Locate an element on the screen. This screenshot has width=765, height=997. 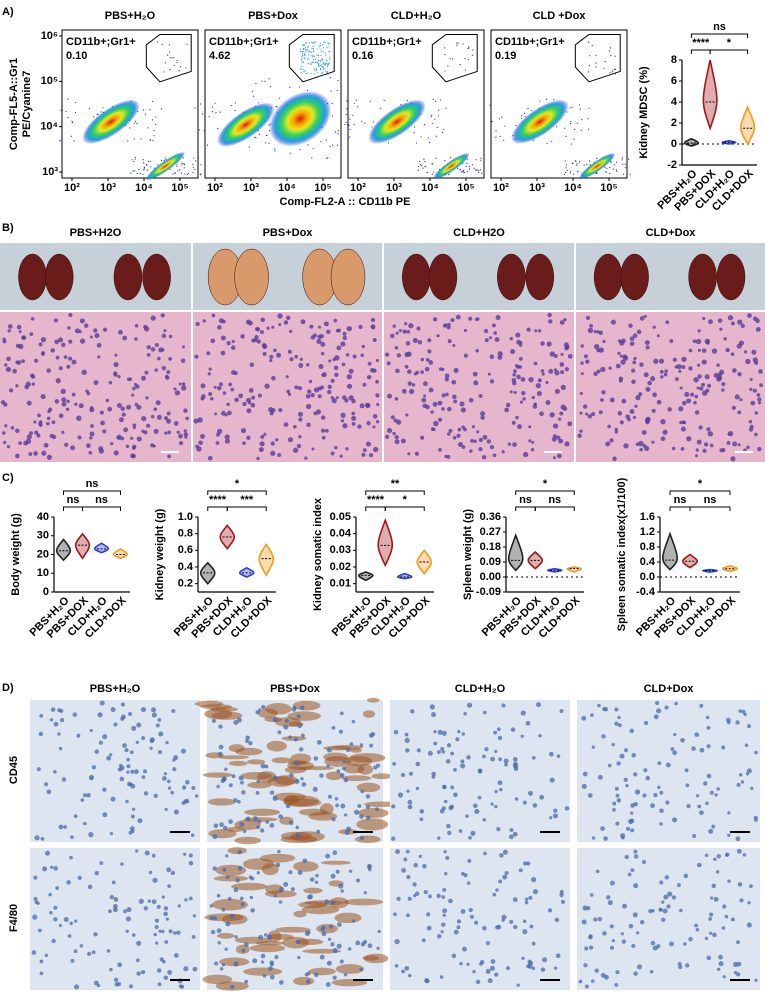
histology-image is located at coordinates (479, 387).